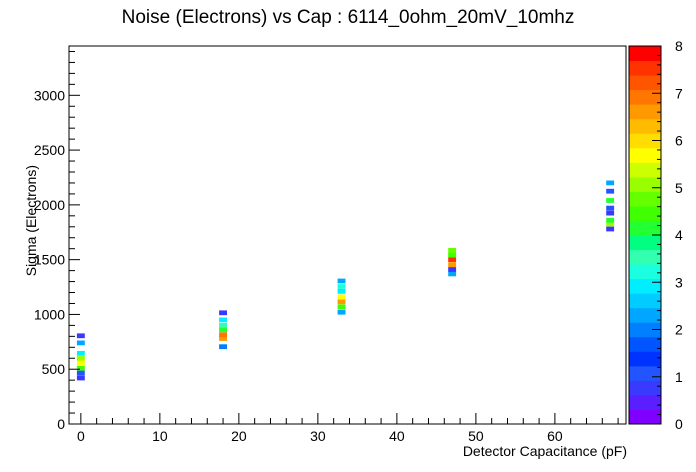 The width and height of the screenshot is (696, 472). I want to click on y-tick-label: 1500, so click(49, 260).